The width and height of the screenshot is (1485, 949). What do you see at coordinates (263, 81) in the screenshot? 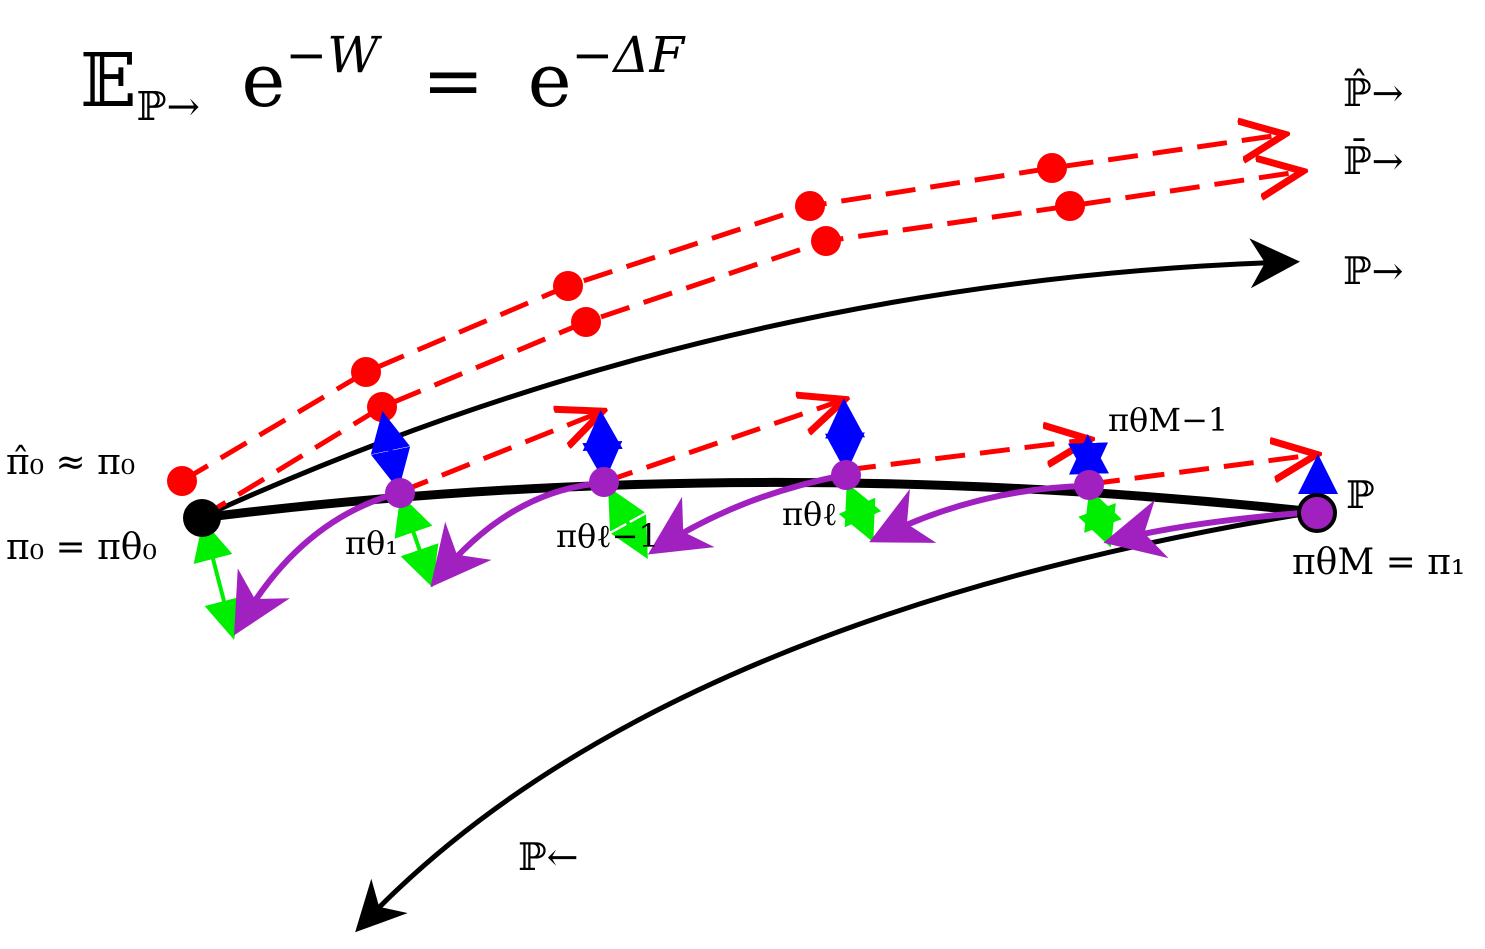
I see `exp-lhs: e` at bounding box center [263, 81].